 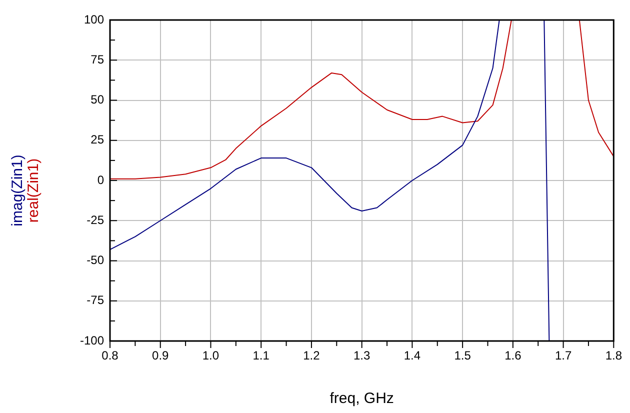 I want to click on x-tick-label: 1.0, so click(x=211, y=355).